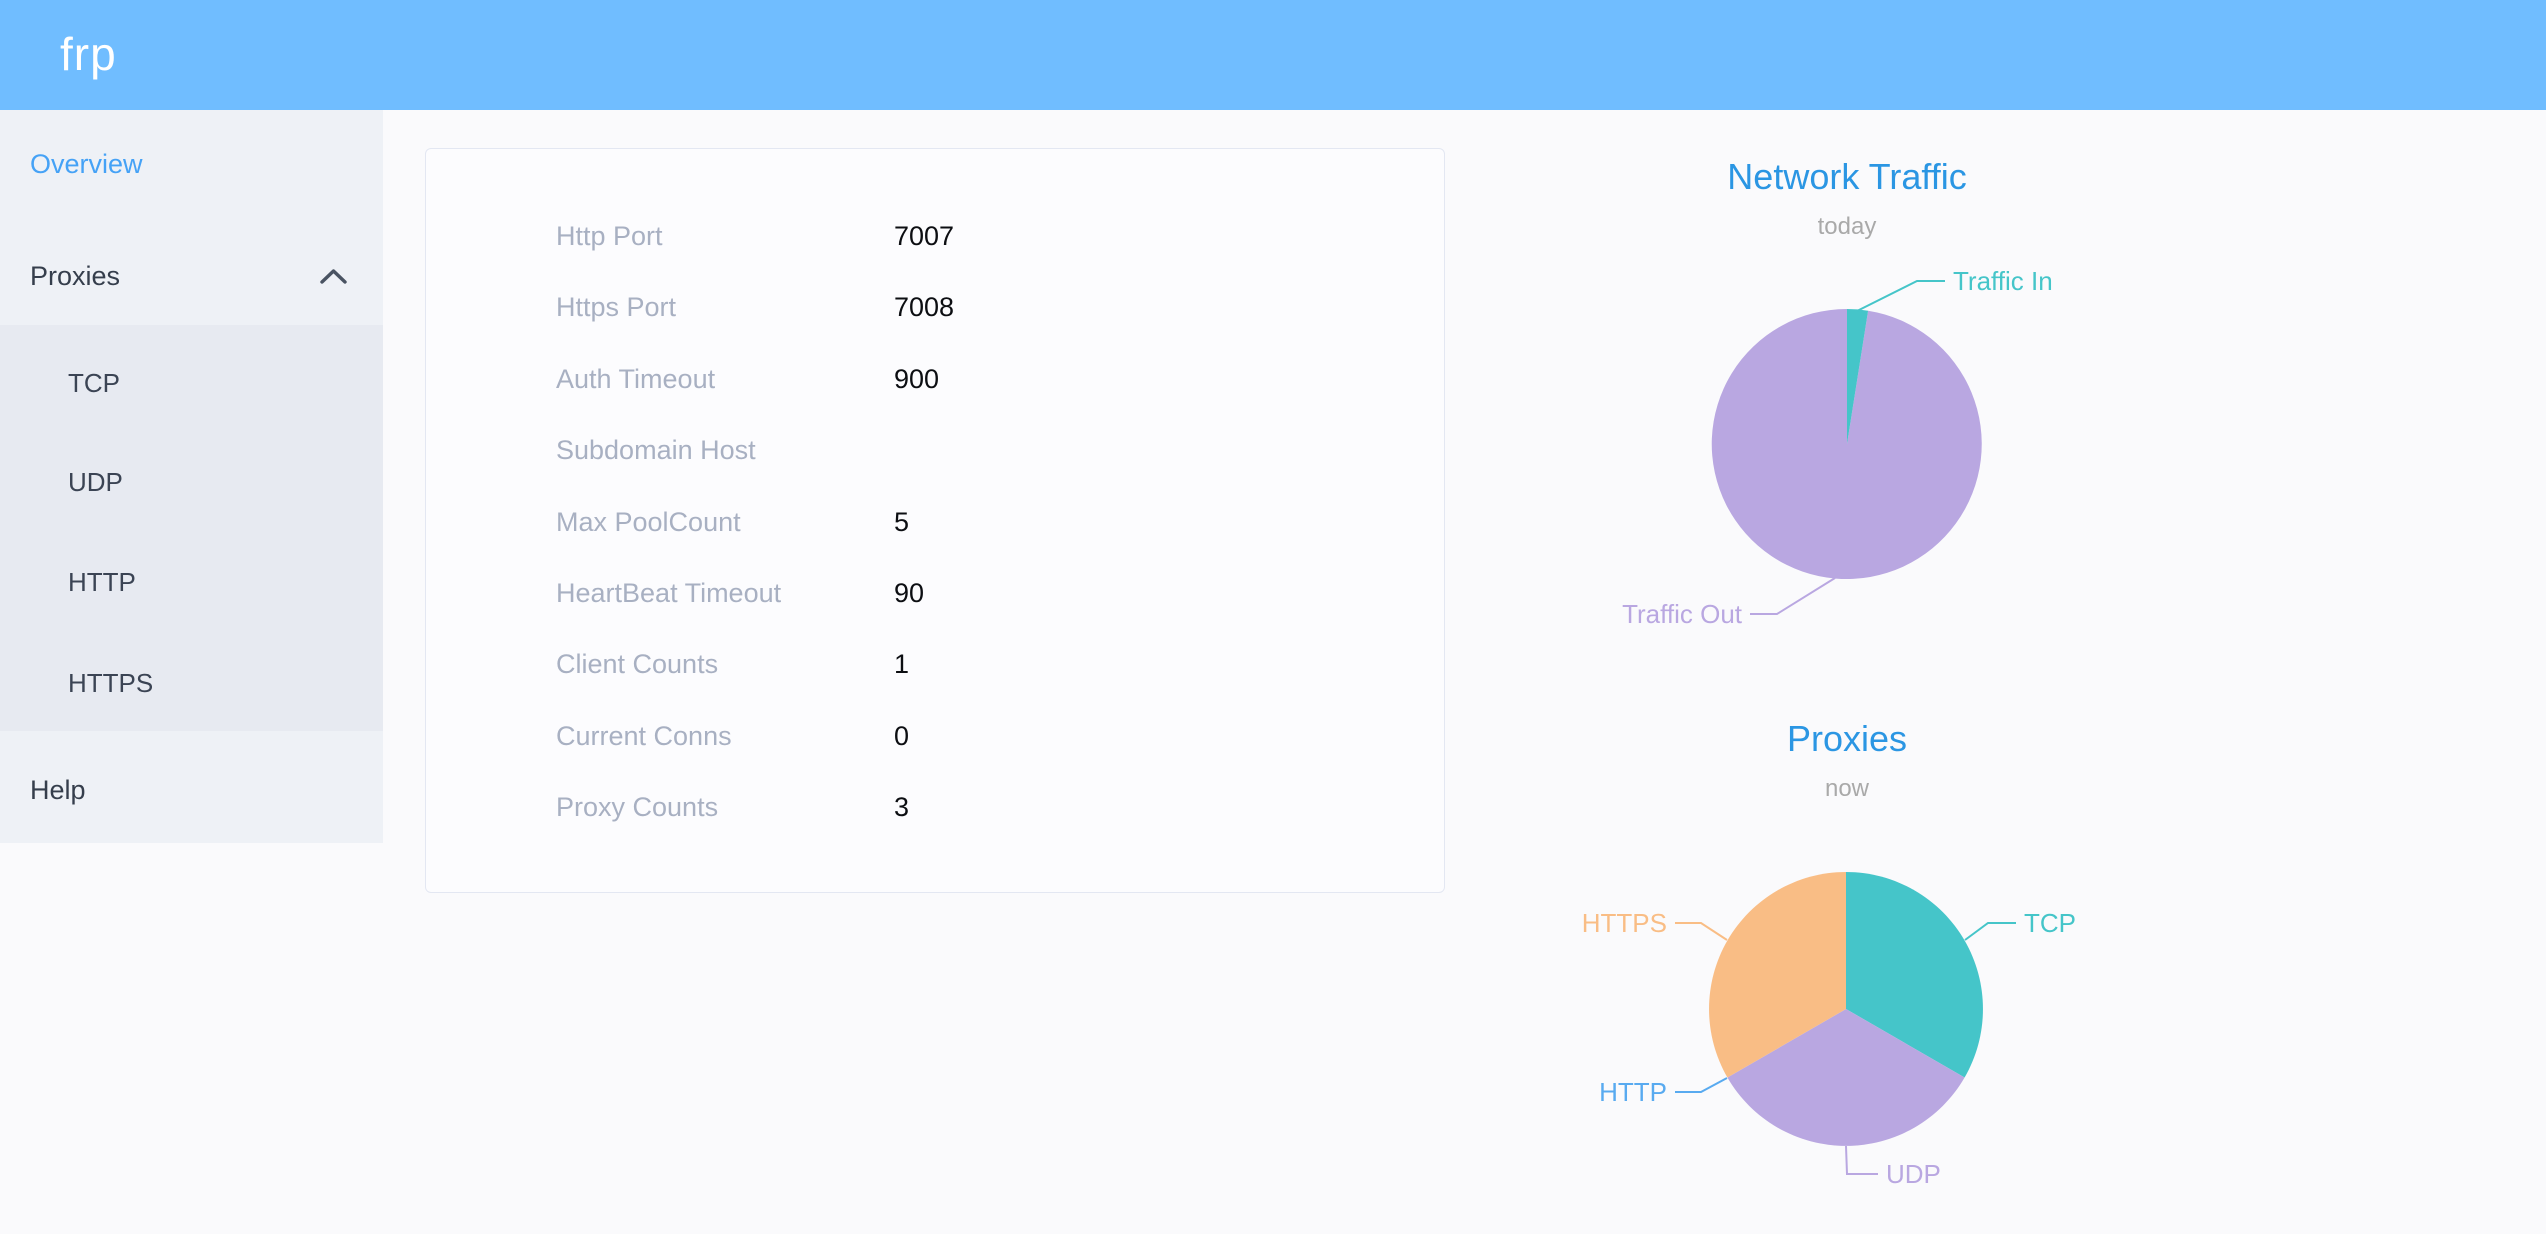 The height and width of the screenshot is (1234, 2546). I want to click on config-label: Subdomain Host, so click(656, 450).